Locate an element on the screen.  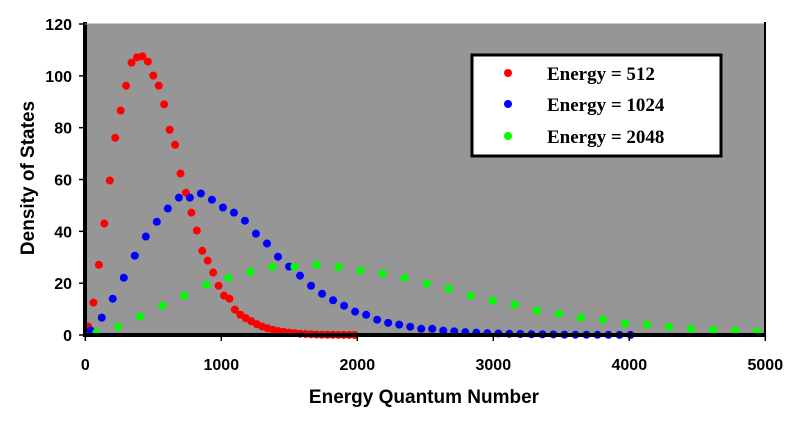
legend-box is located at coordinates (596, 105).